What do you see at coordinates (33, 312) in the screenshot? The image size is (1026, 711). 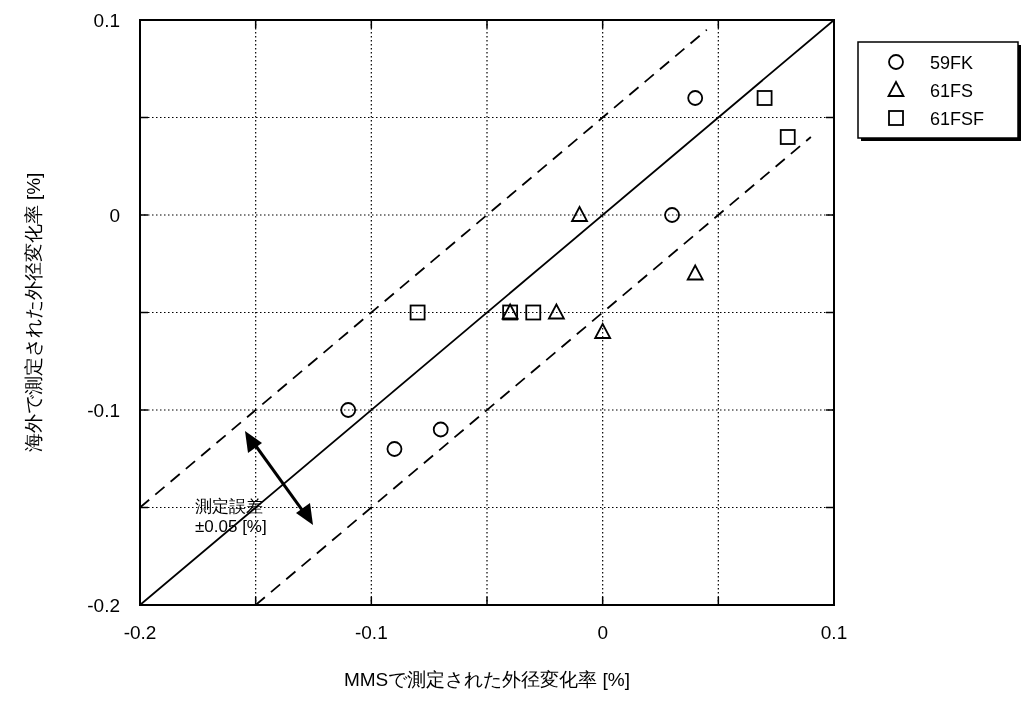 I see `y-axis-title: 海外で測定された外径変化率 [%]` at bounding box center [33, 312].